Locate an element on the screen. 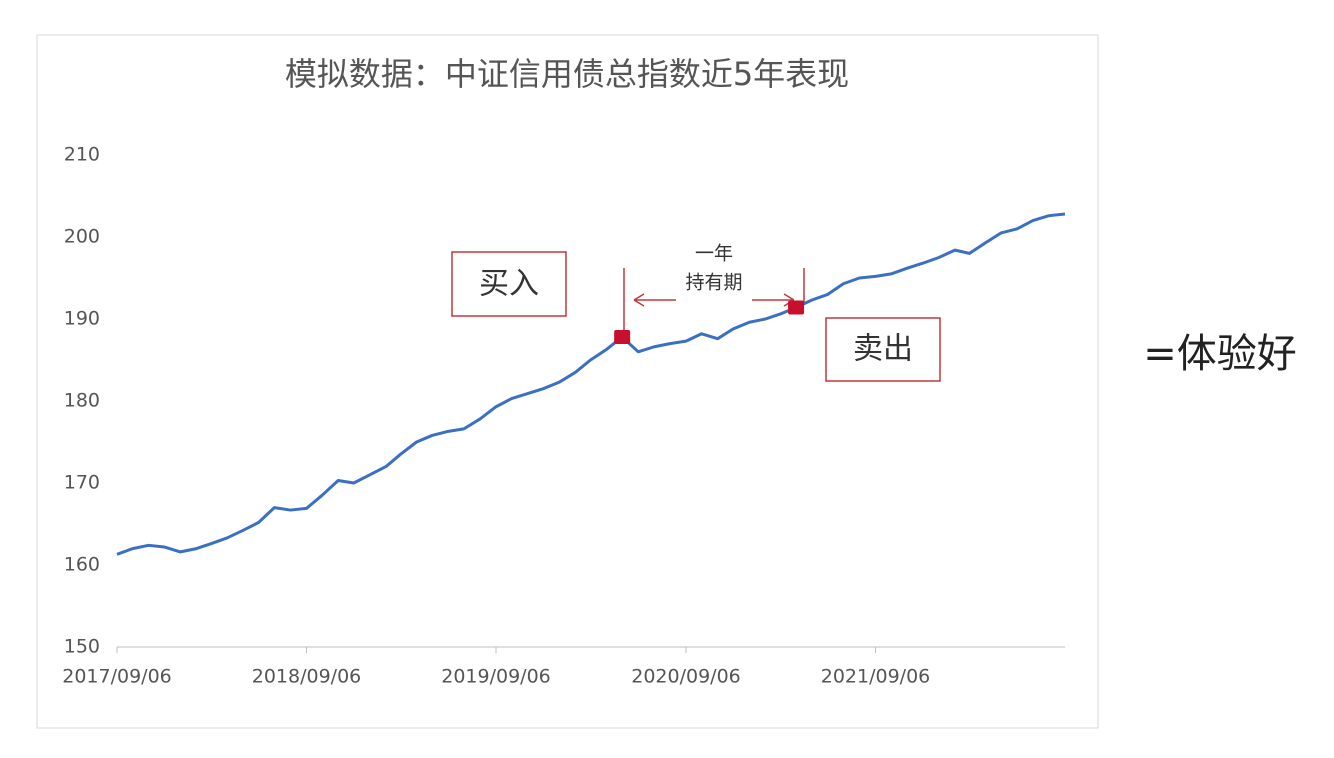  chart-title: 模拟数据：中证信用债总指数近5年表现 is located at coordinates (567, 74).